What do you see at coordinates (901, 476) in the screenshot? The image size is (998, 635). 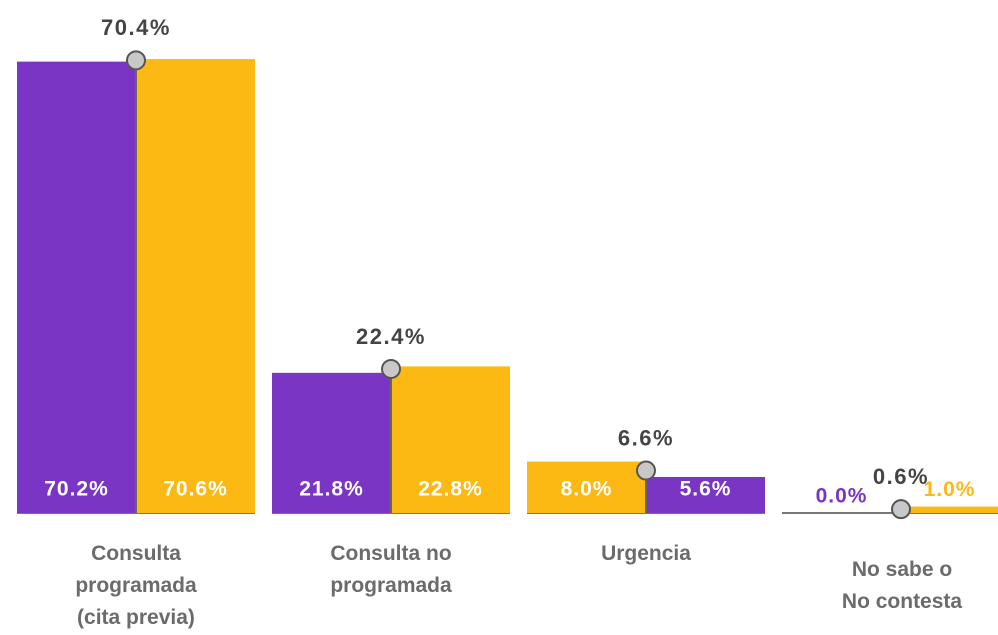 I see `total-label: 0.6%` at bounding box center [901, 476].